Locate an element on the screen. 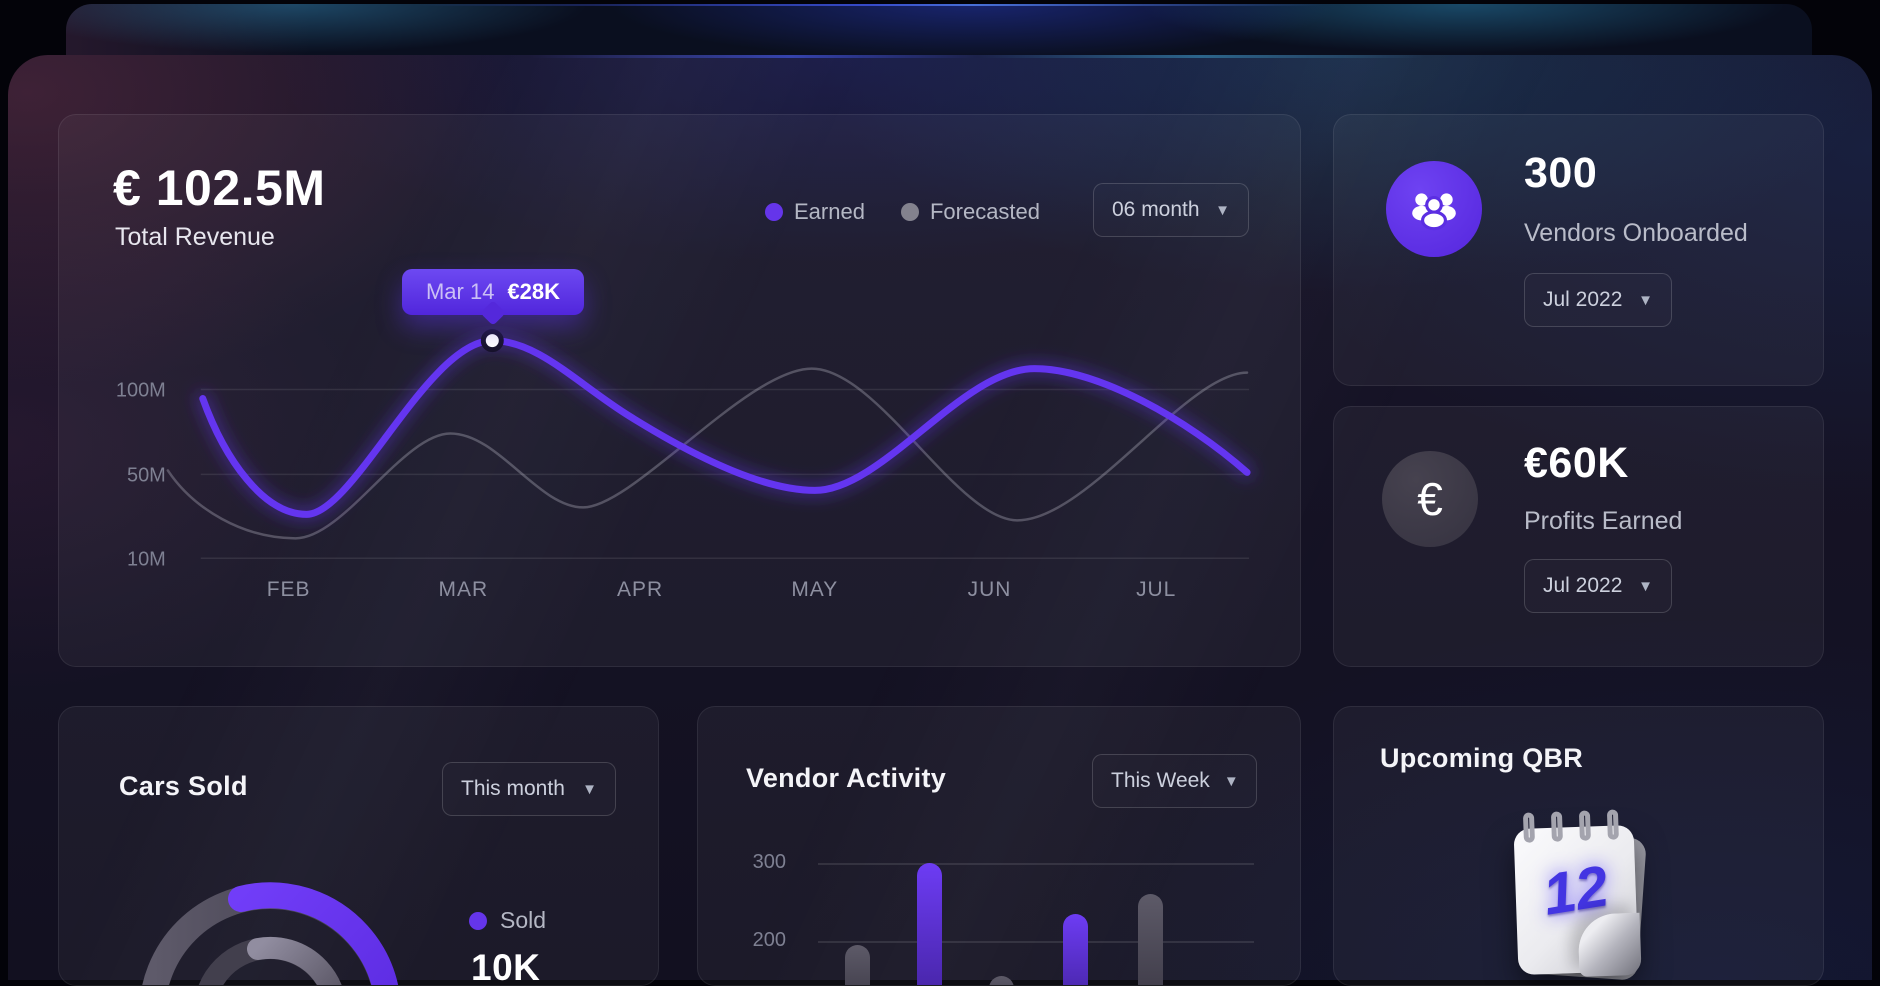  revenue-period-select: 06 month ▼ is located at coordinates (1171, 210).